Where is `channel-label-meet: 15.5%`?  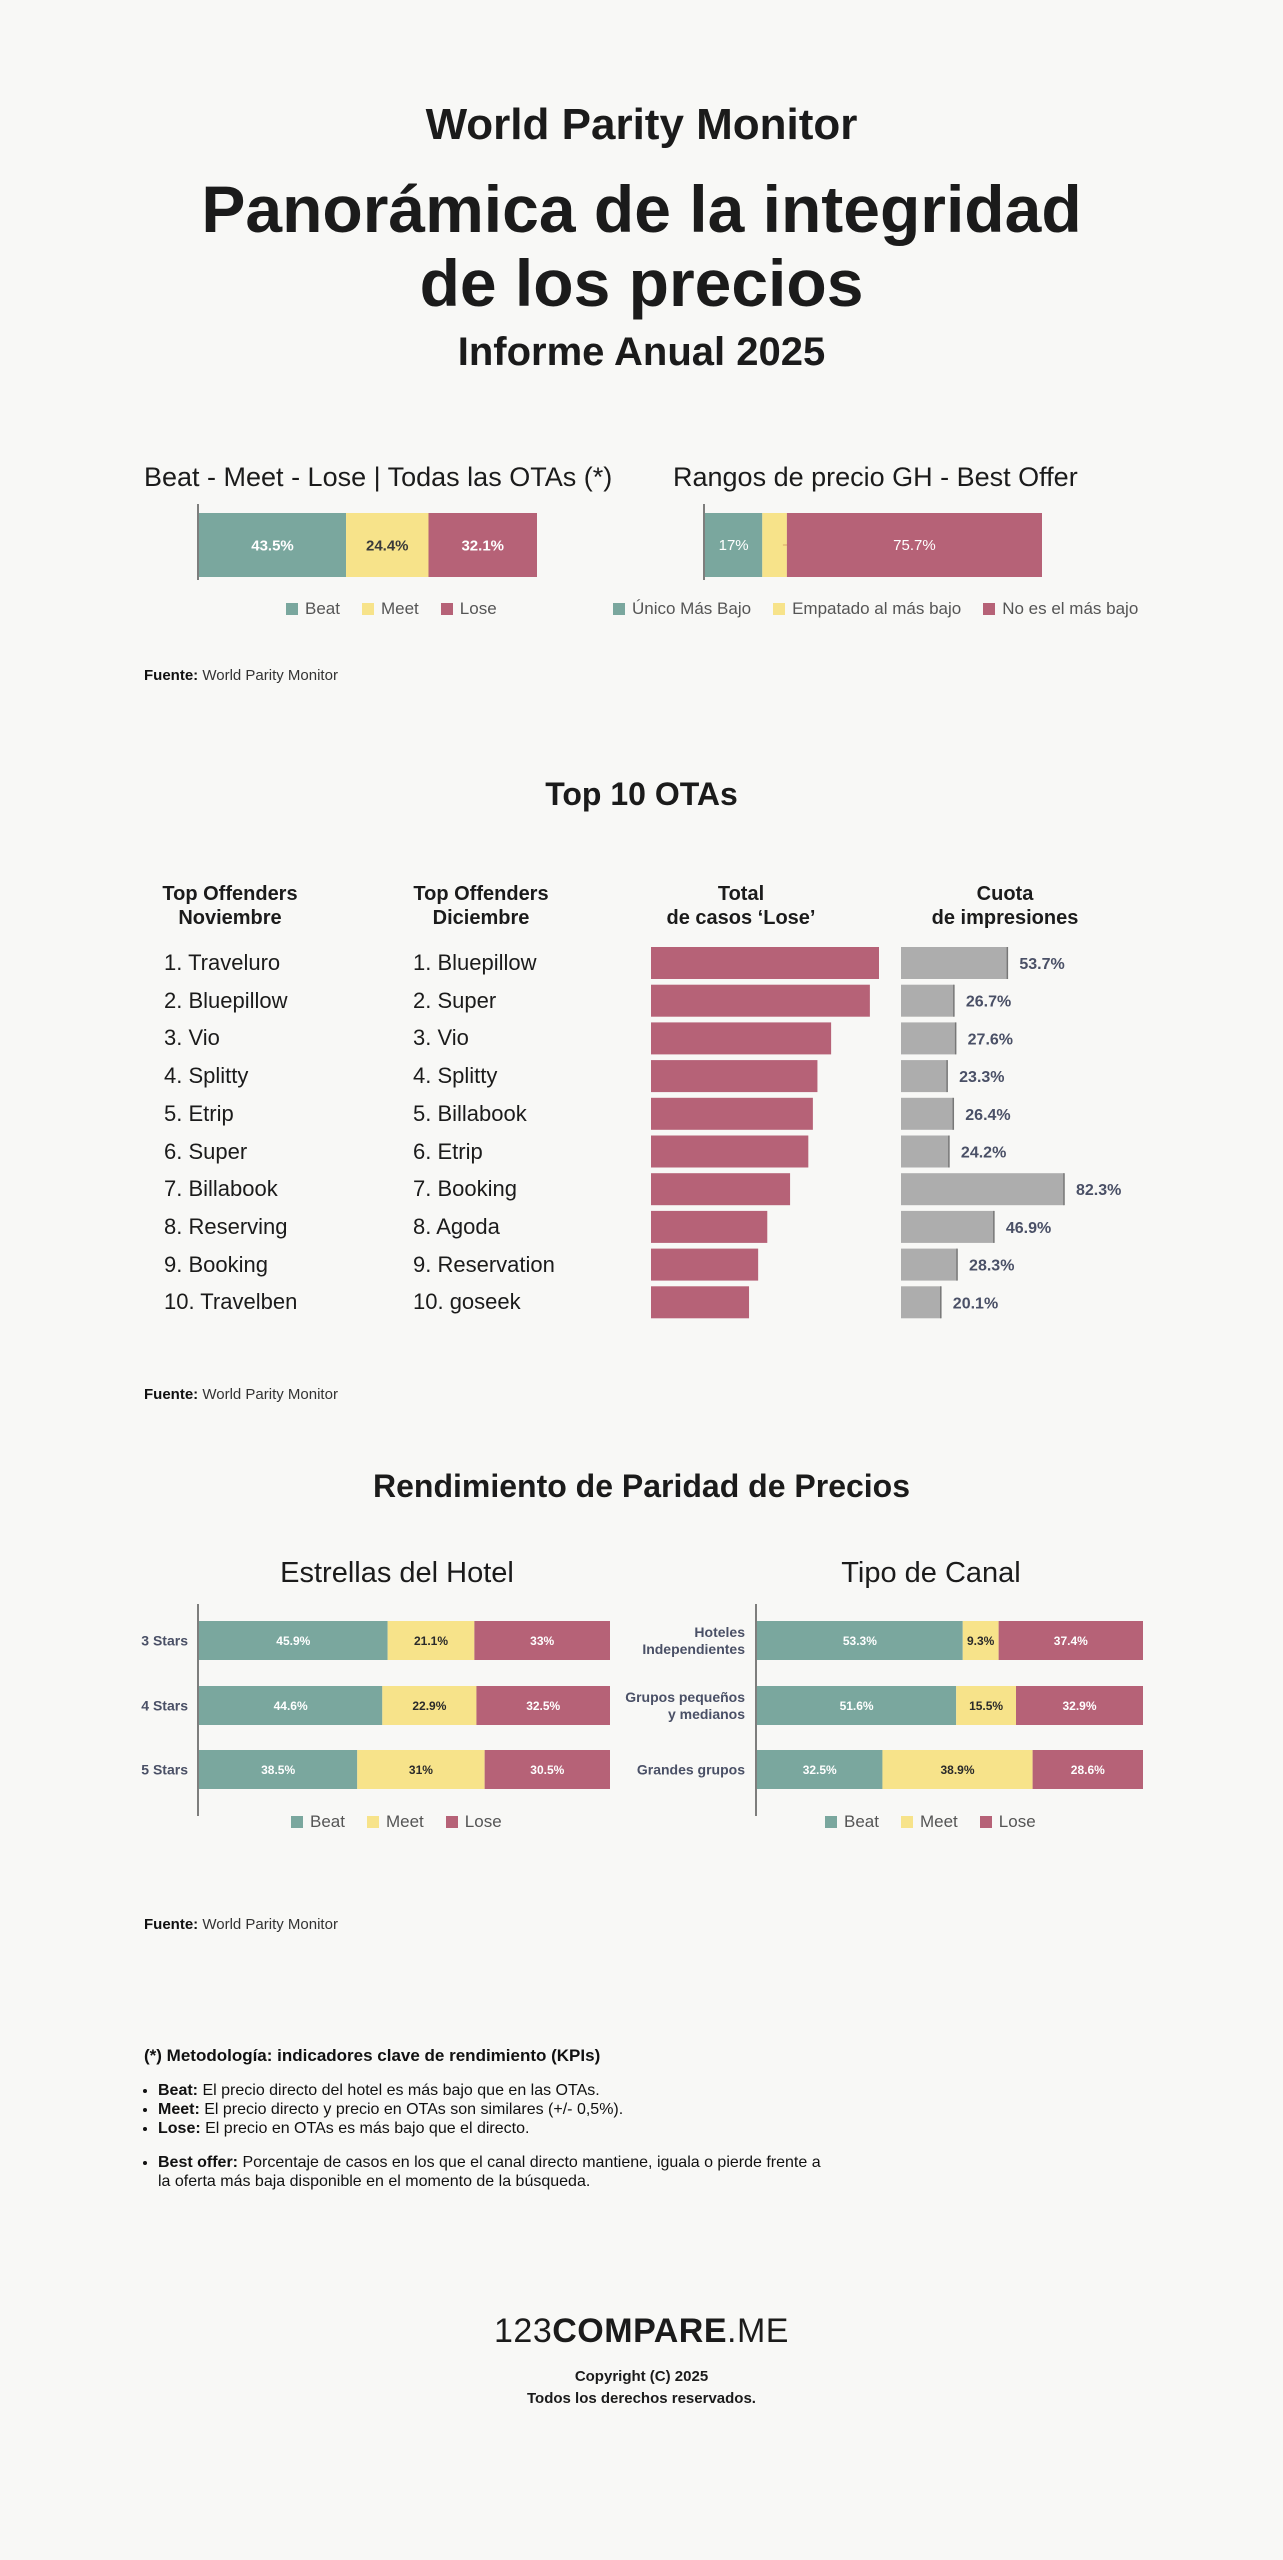 channel-label-meet: 15.5% is located at coordinates (986, 1706).